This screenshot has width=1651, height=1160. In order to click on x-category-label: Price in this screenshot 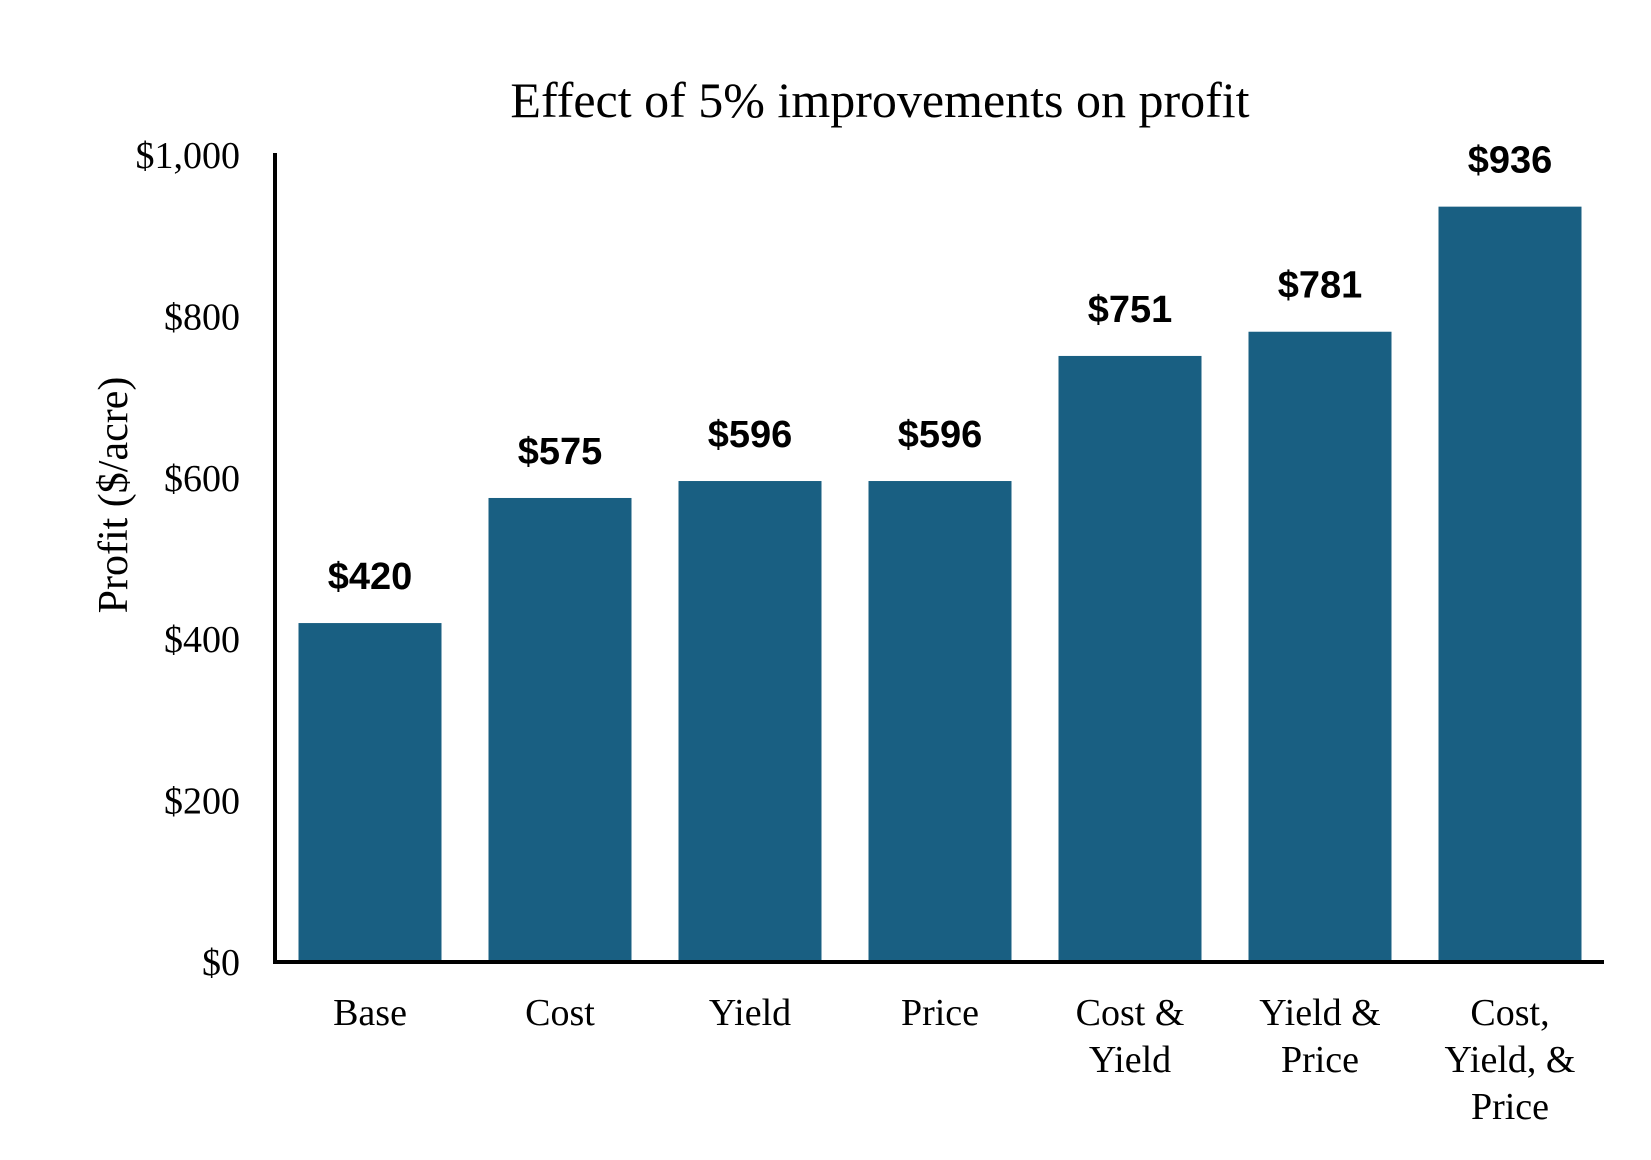, I will do `click(940, 1013)`.